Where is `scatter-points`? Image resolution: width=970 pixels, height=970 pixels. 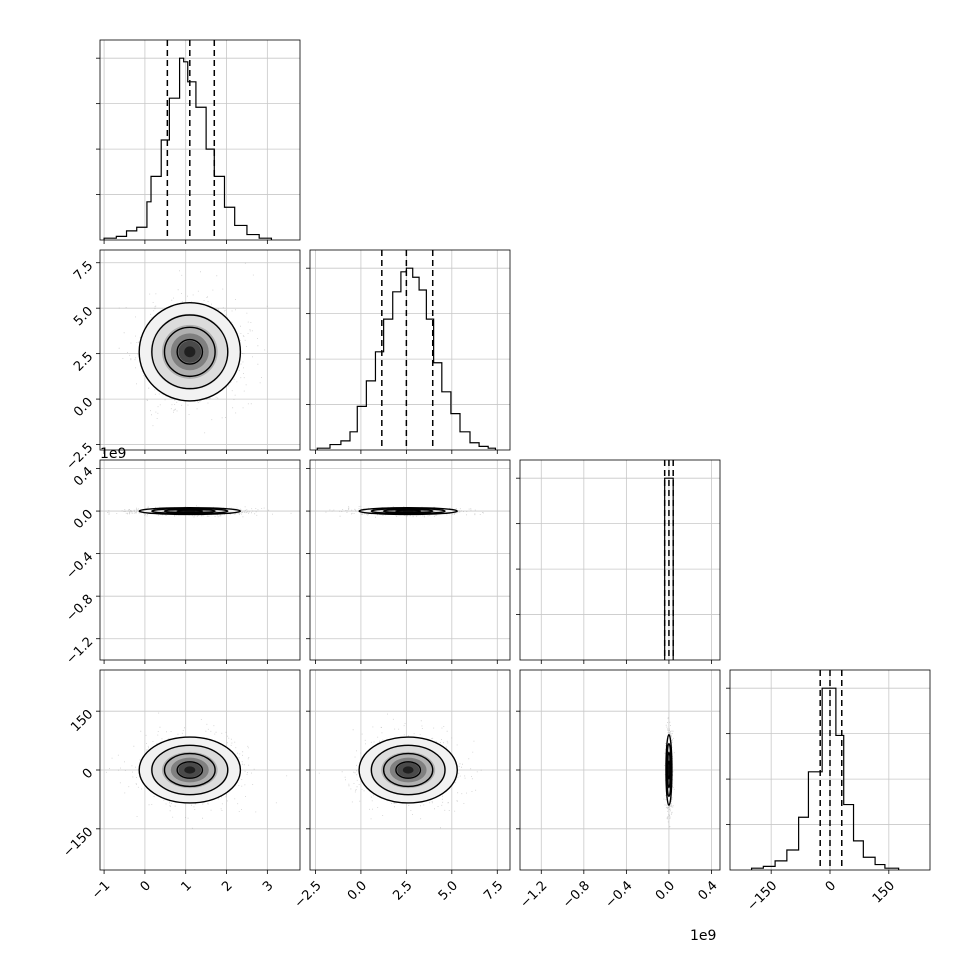 scatter-points is located at coordinates (400, 771).